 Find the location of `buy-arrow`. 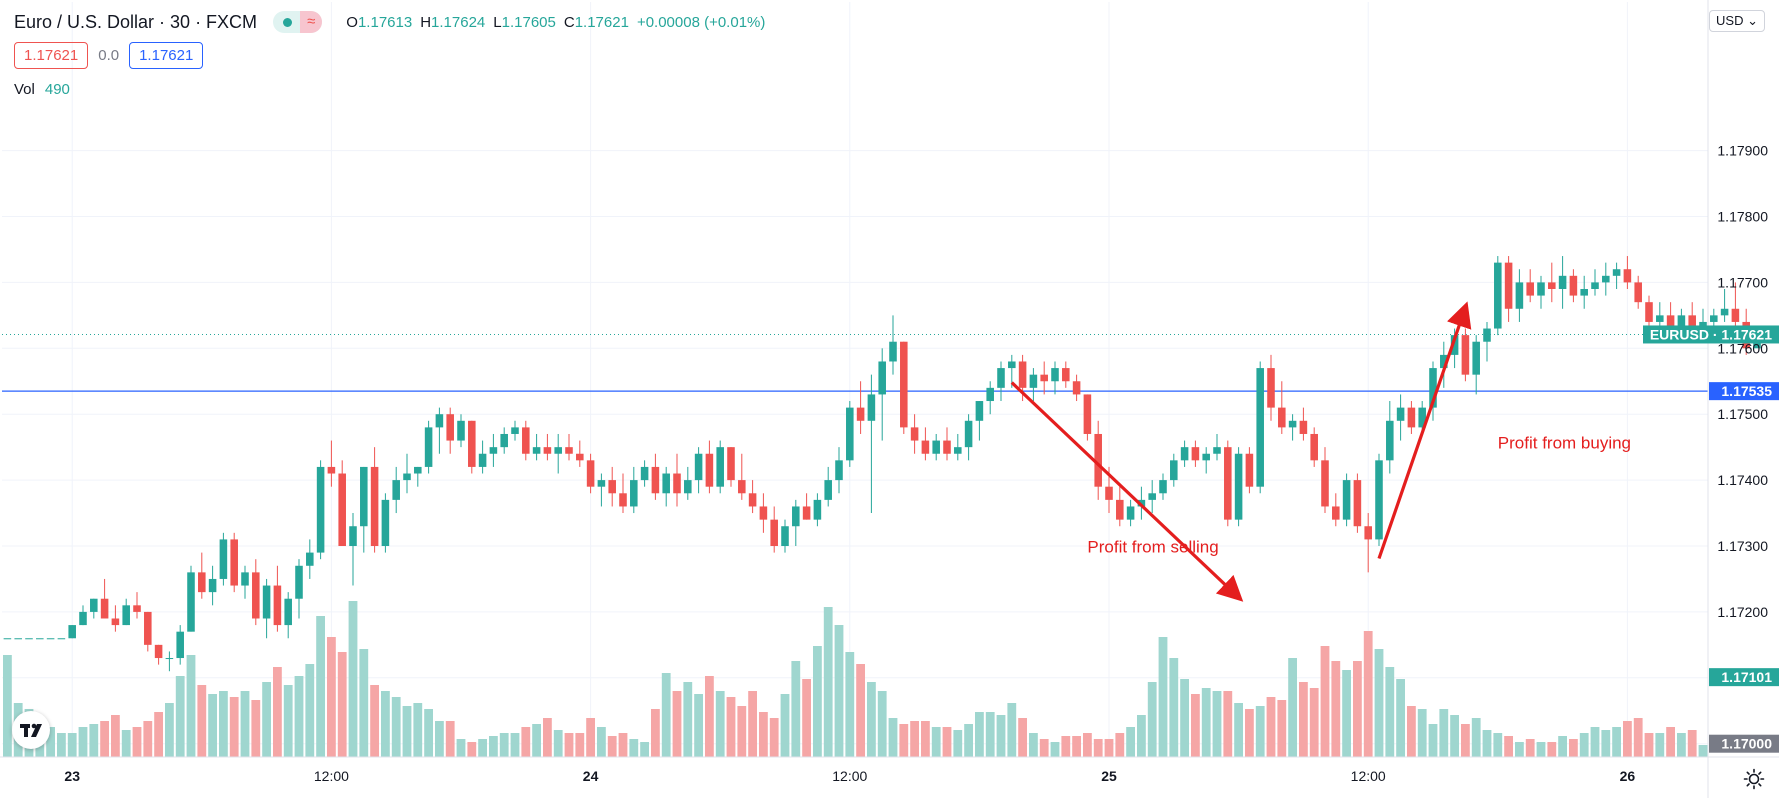

buy-arrow is located at coordinates (1424, 430).